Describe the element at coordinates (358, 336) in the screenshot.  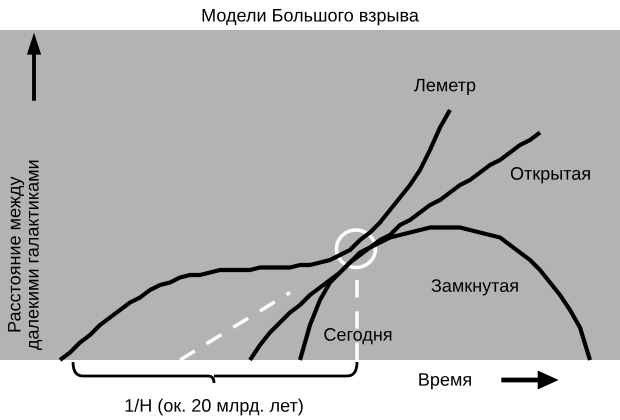
I see `annotation: Сегодня` at that location.